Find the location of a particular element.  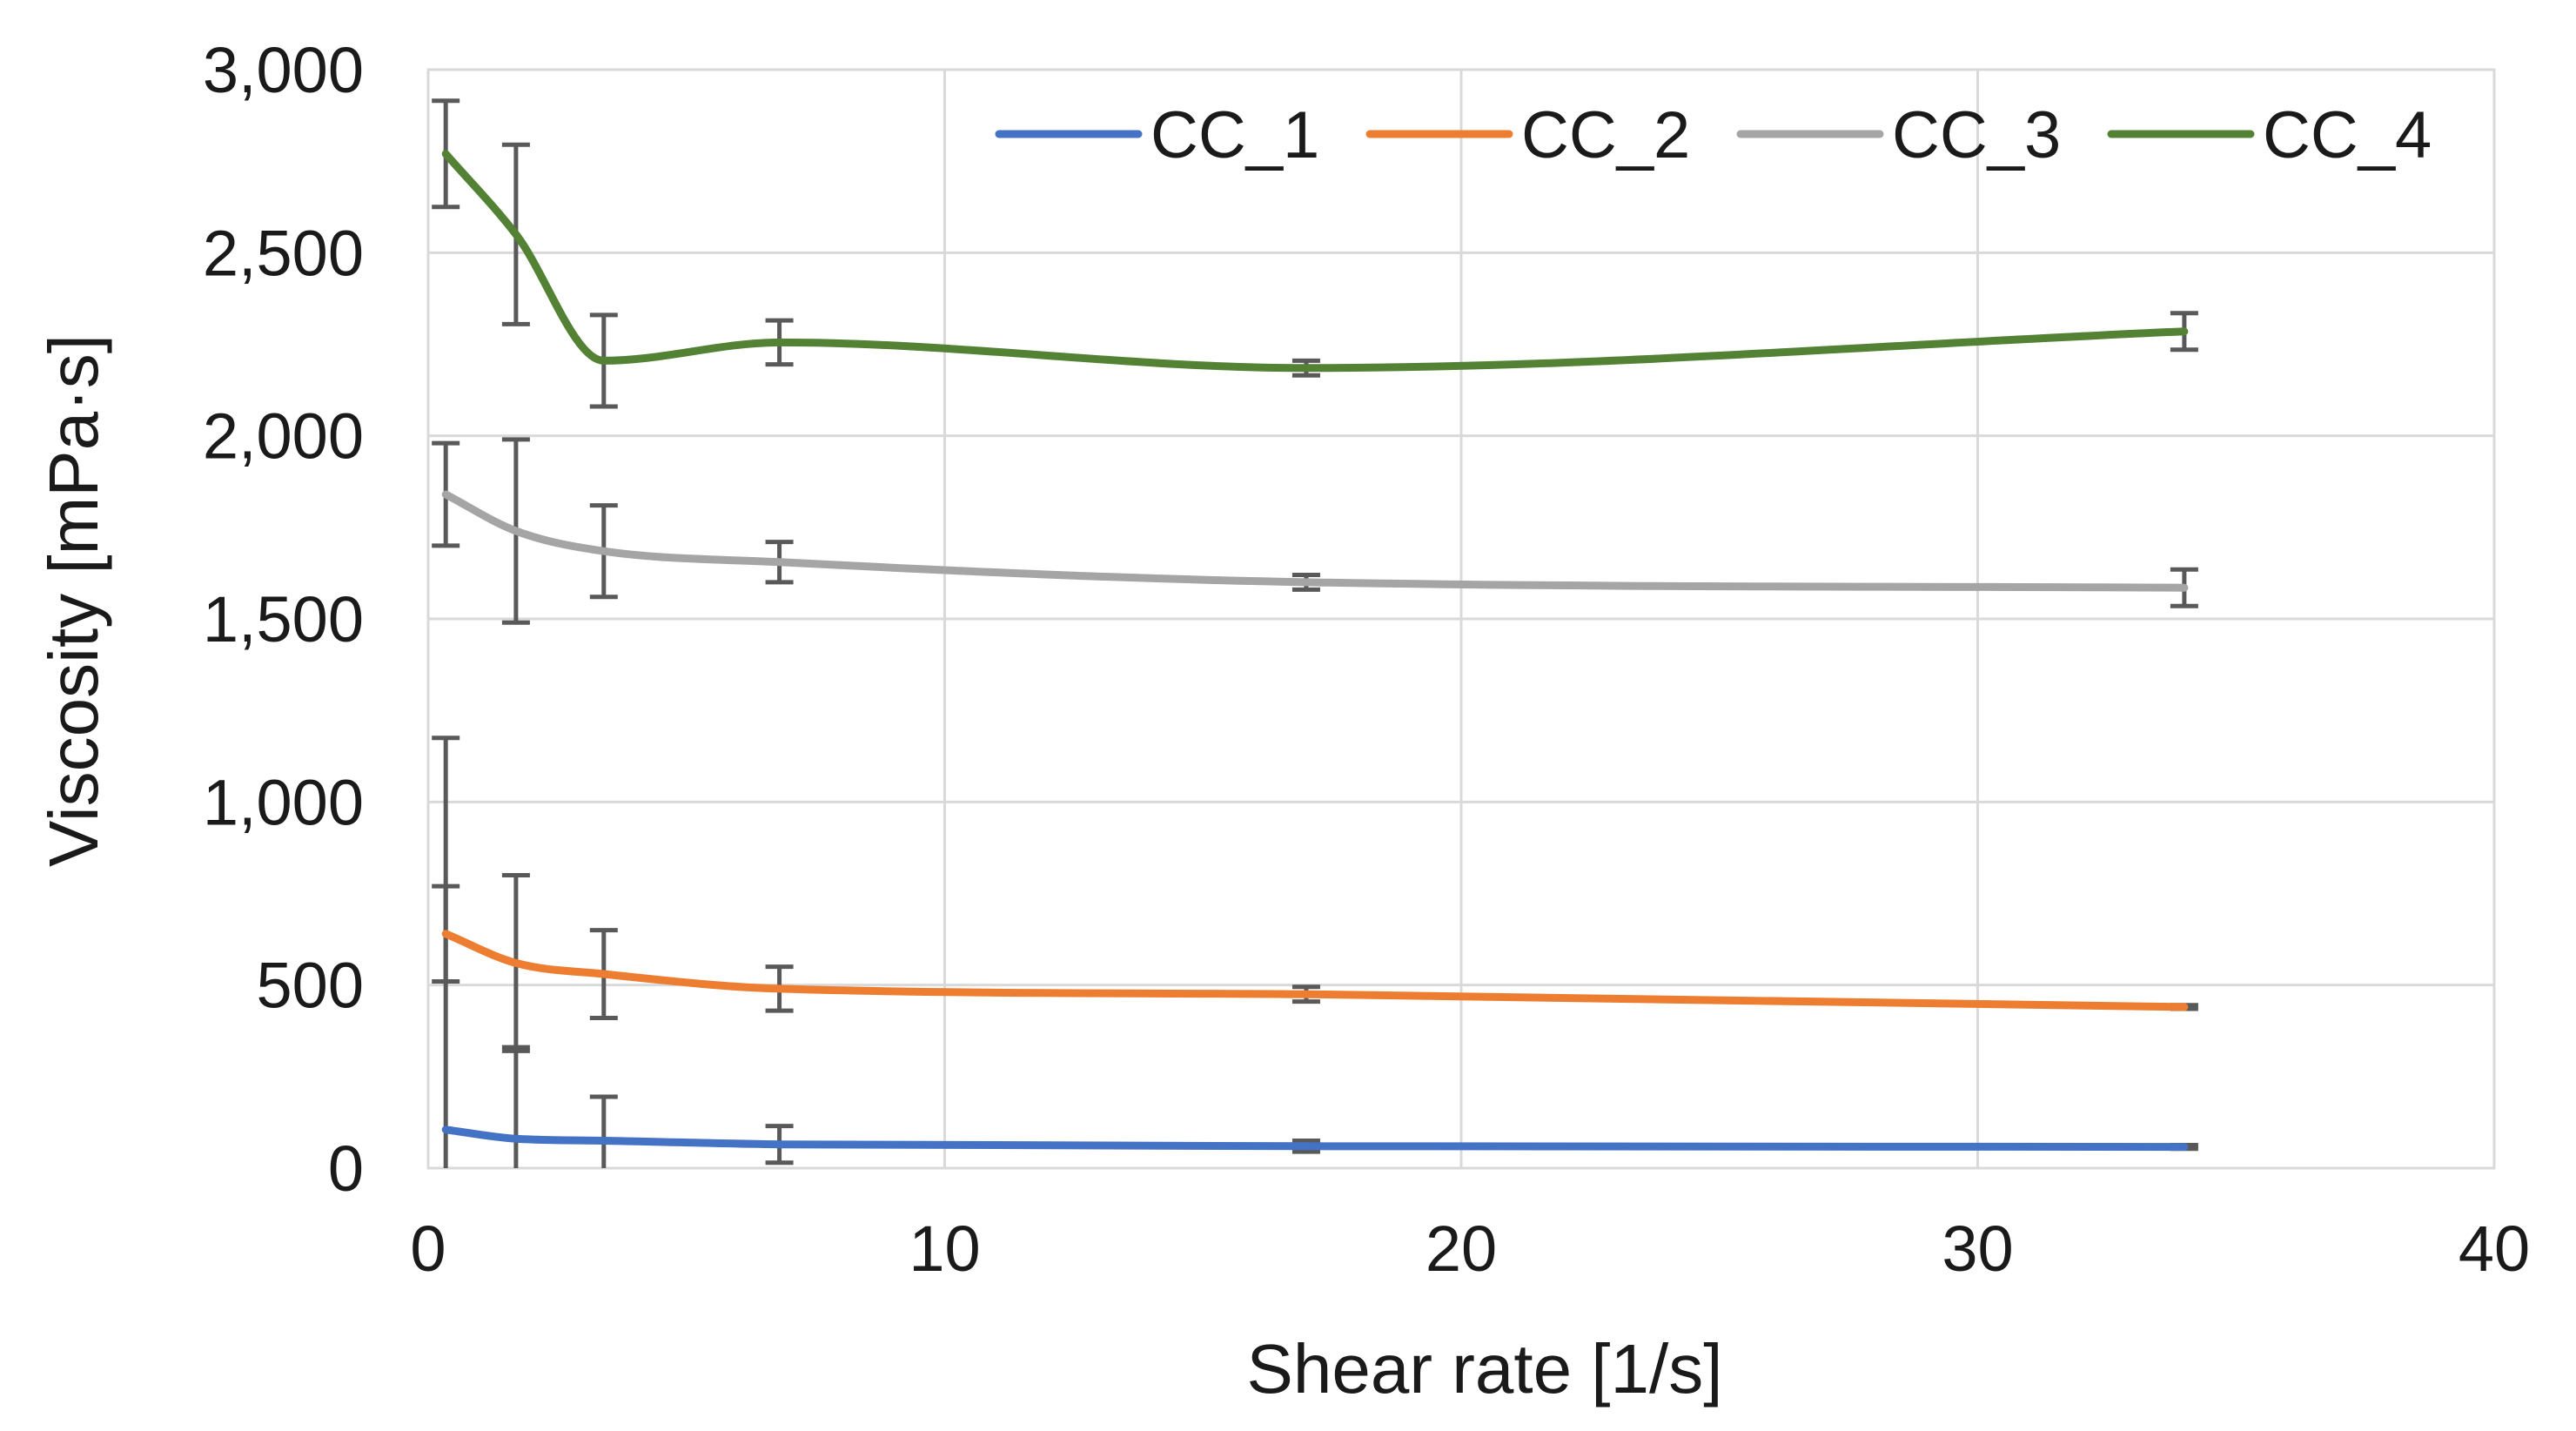

y-tick-label: 500 is located at coordinates (310, 986).